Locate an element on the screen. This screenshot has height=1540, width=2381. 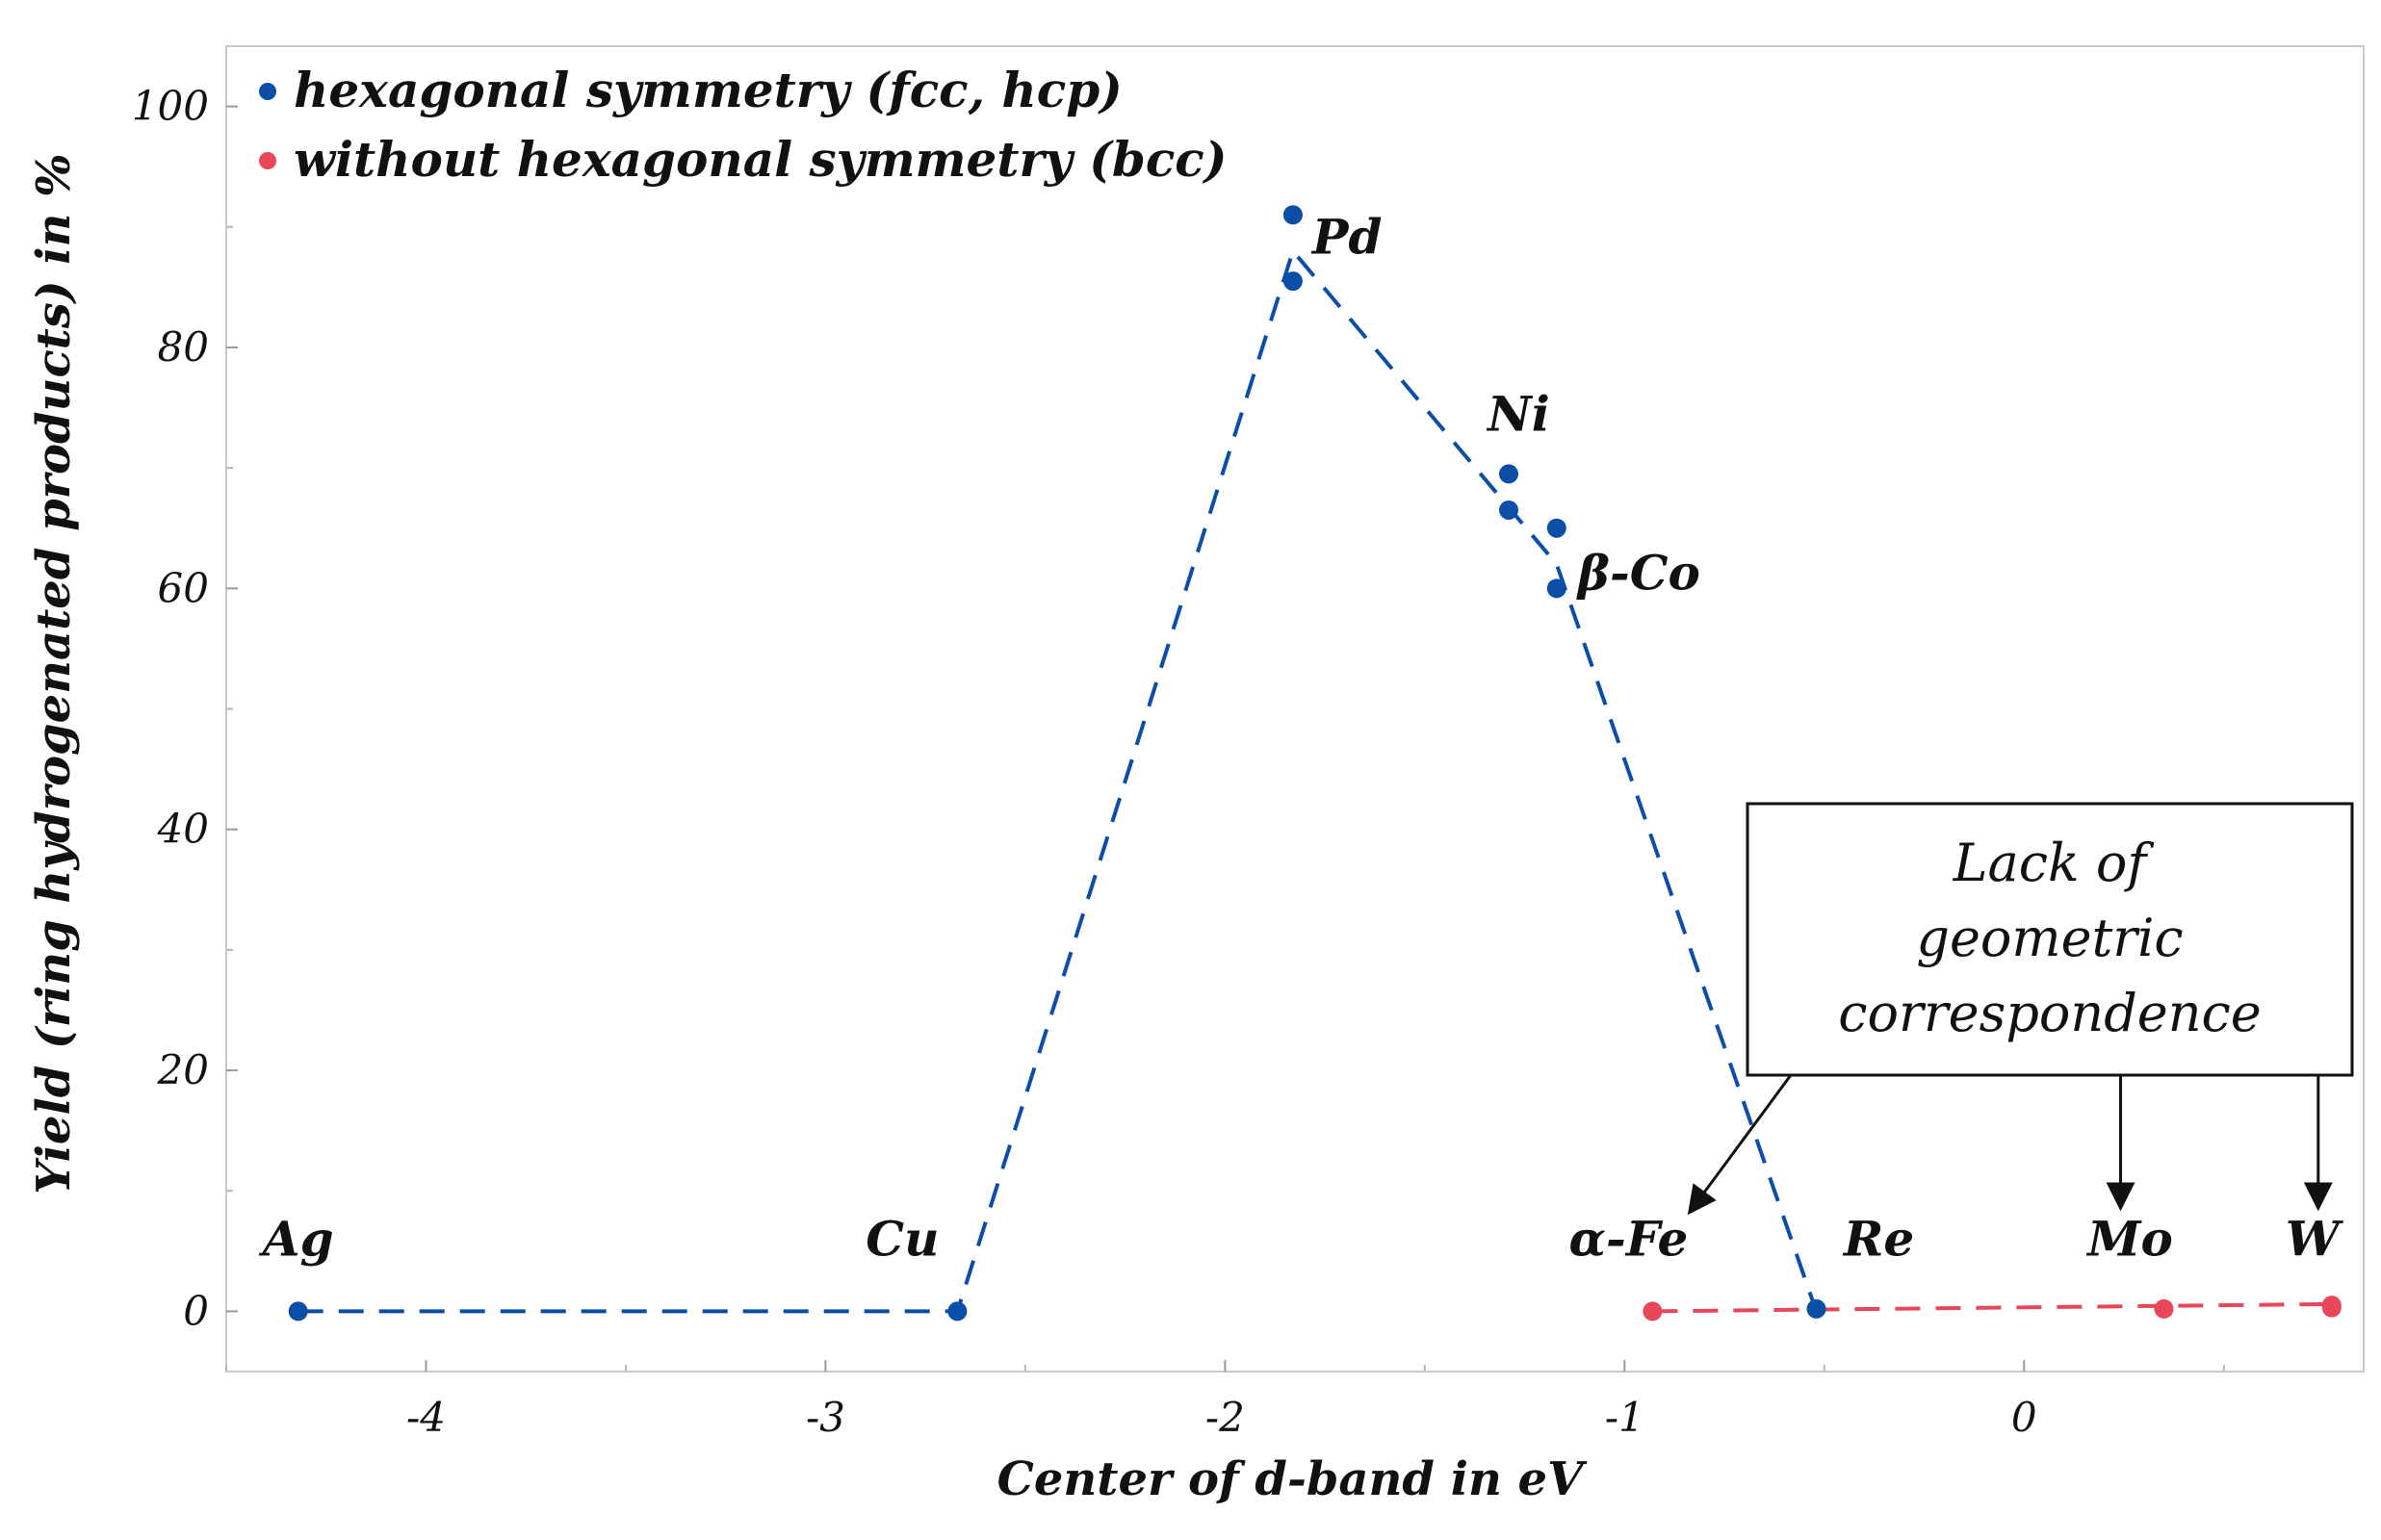
y-tick-label: 80 is located at coordinates (183, 347).